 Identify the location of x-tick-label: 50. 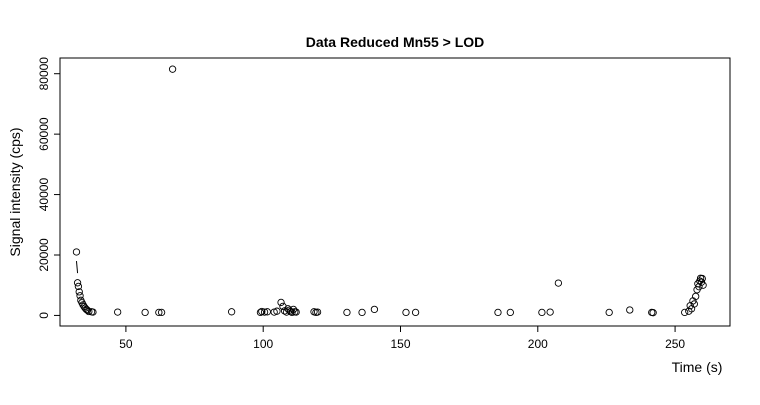
(126, 344).